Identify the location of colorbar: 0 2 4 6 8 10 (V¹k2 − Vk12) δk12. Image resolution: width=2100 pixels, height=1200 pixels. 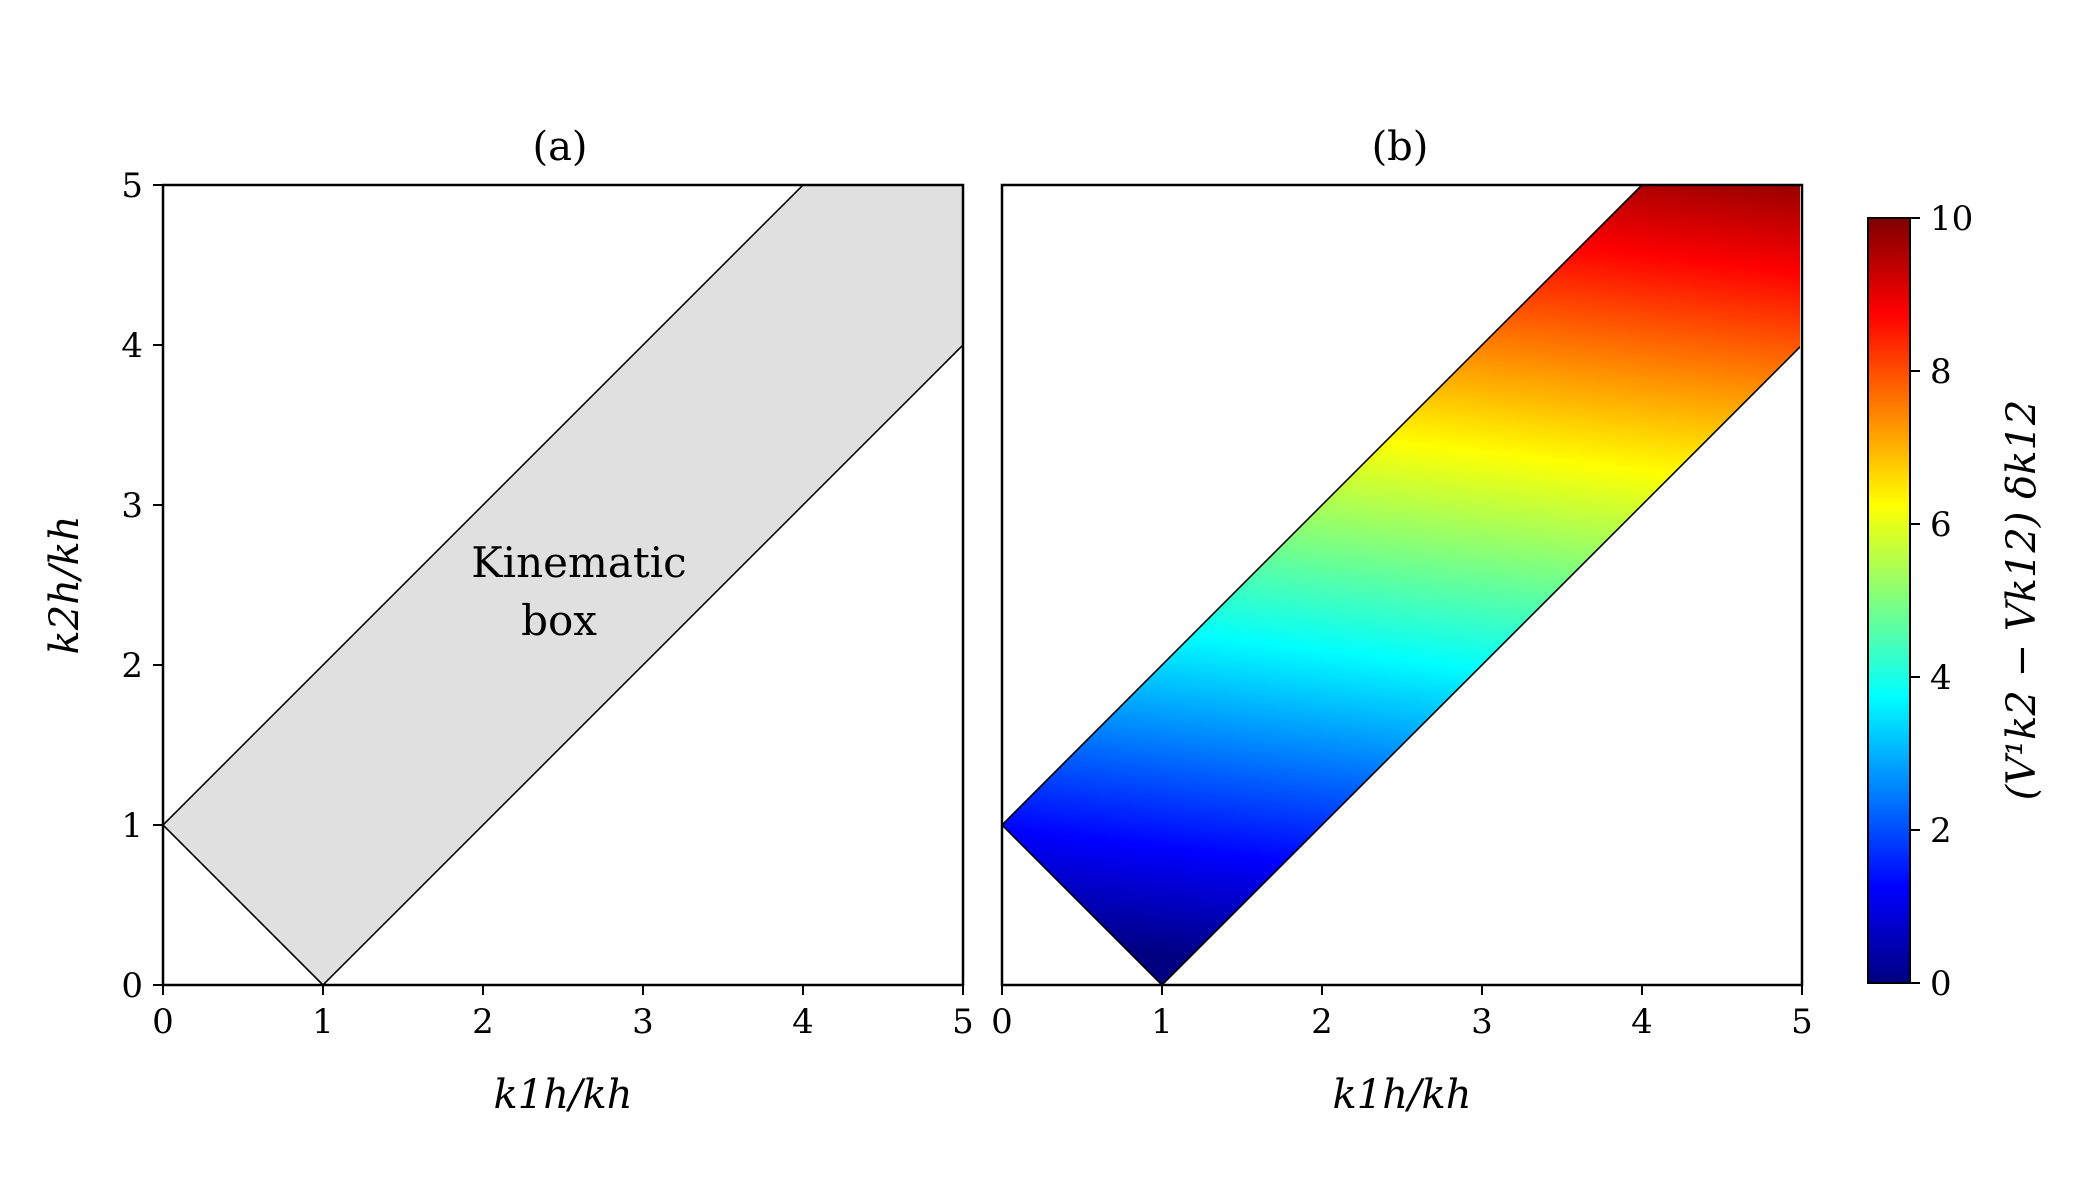
(1956, 601).